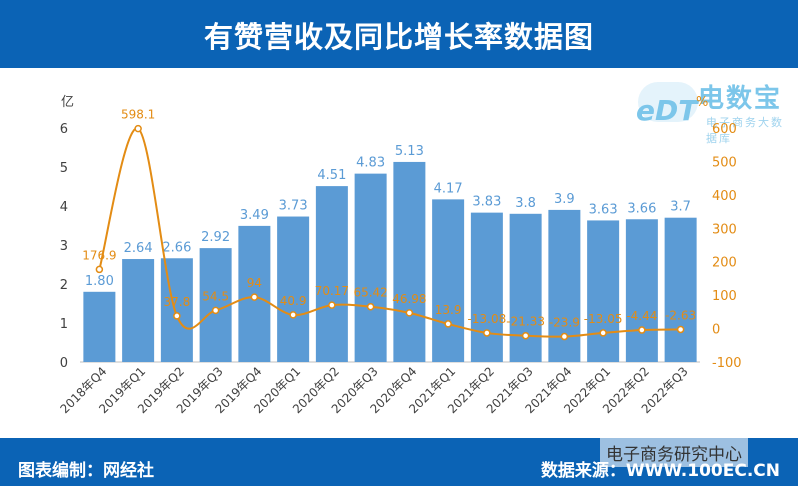  I want to click on y-right-tick-label: -100, so click(727, 363).